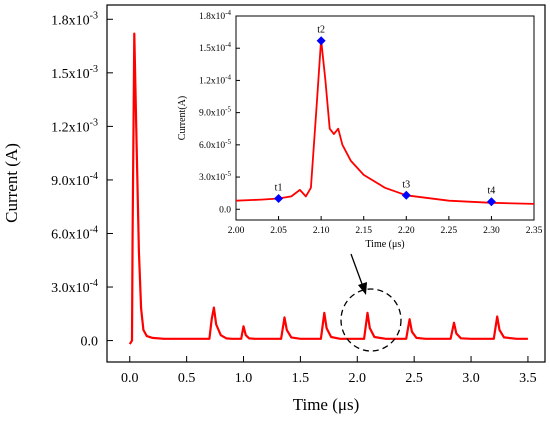  What do you see at coordinates (528, 378) in the screenshot?
I see `main-x-tick-label: 3.5` at bounding box center [528, 378].